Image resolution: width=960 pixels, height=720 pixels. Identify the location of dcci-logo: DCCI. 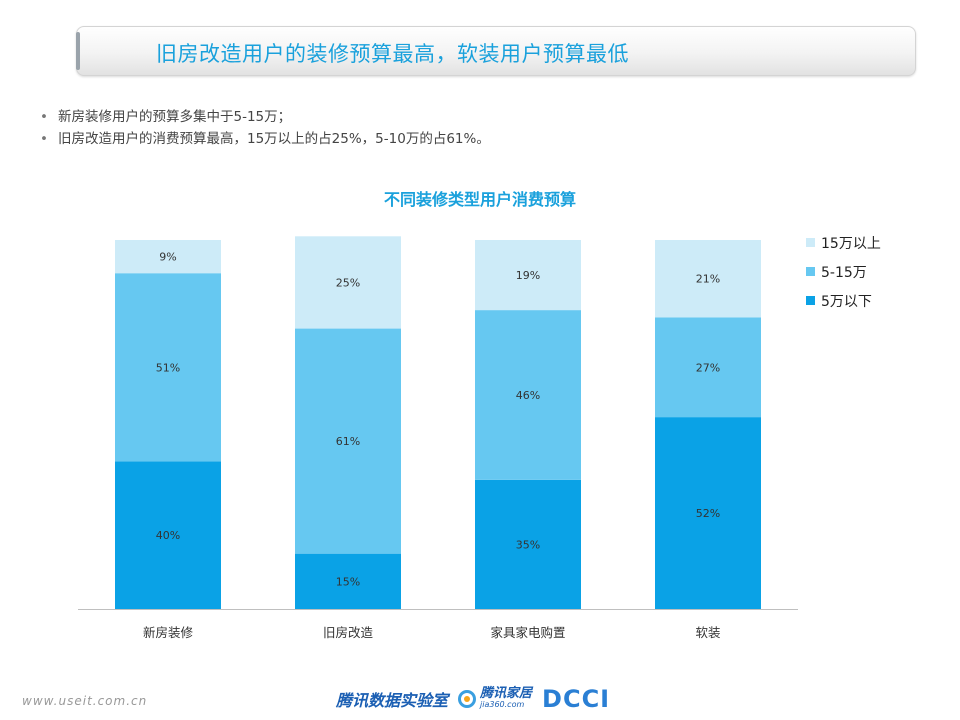
(576, 699).